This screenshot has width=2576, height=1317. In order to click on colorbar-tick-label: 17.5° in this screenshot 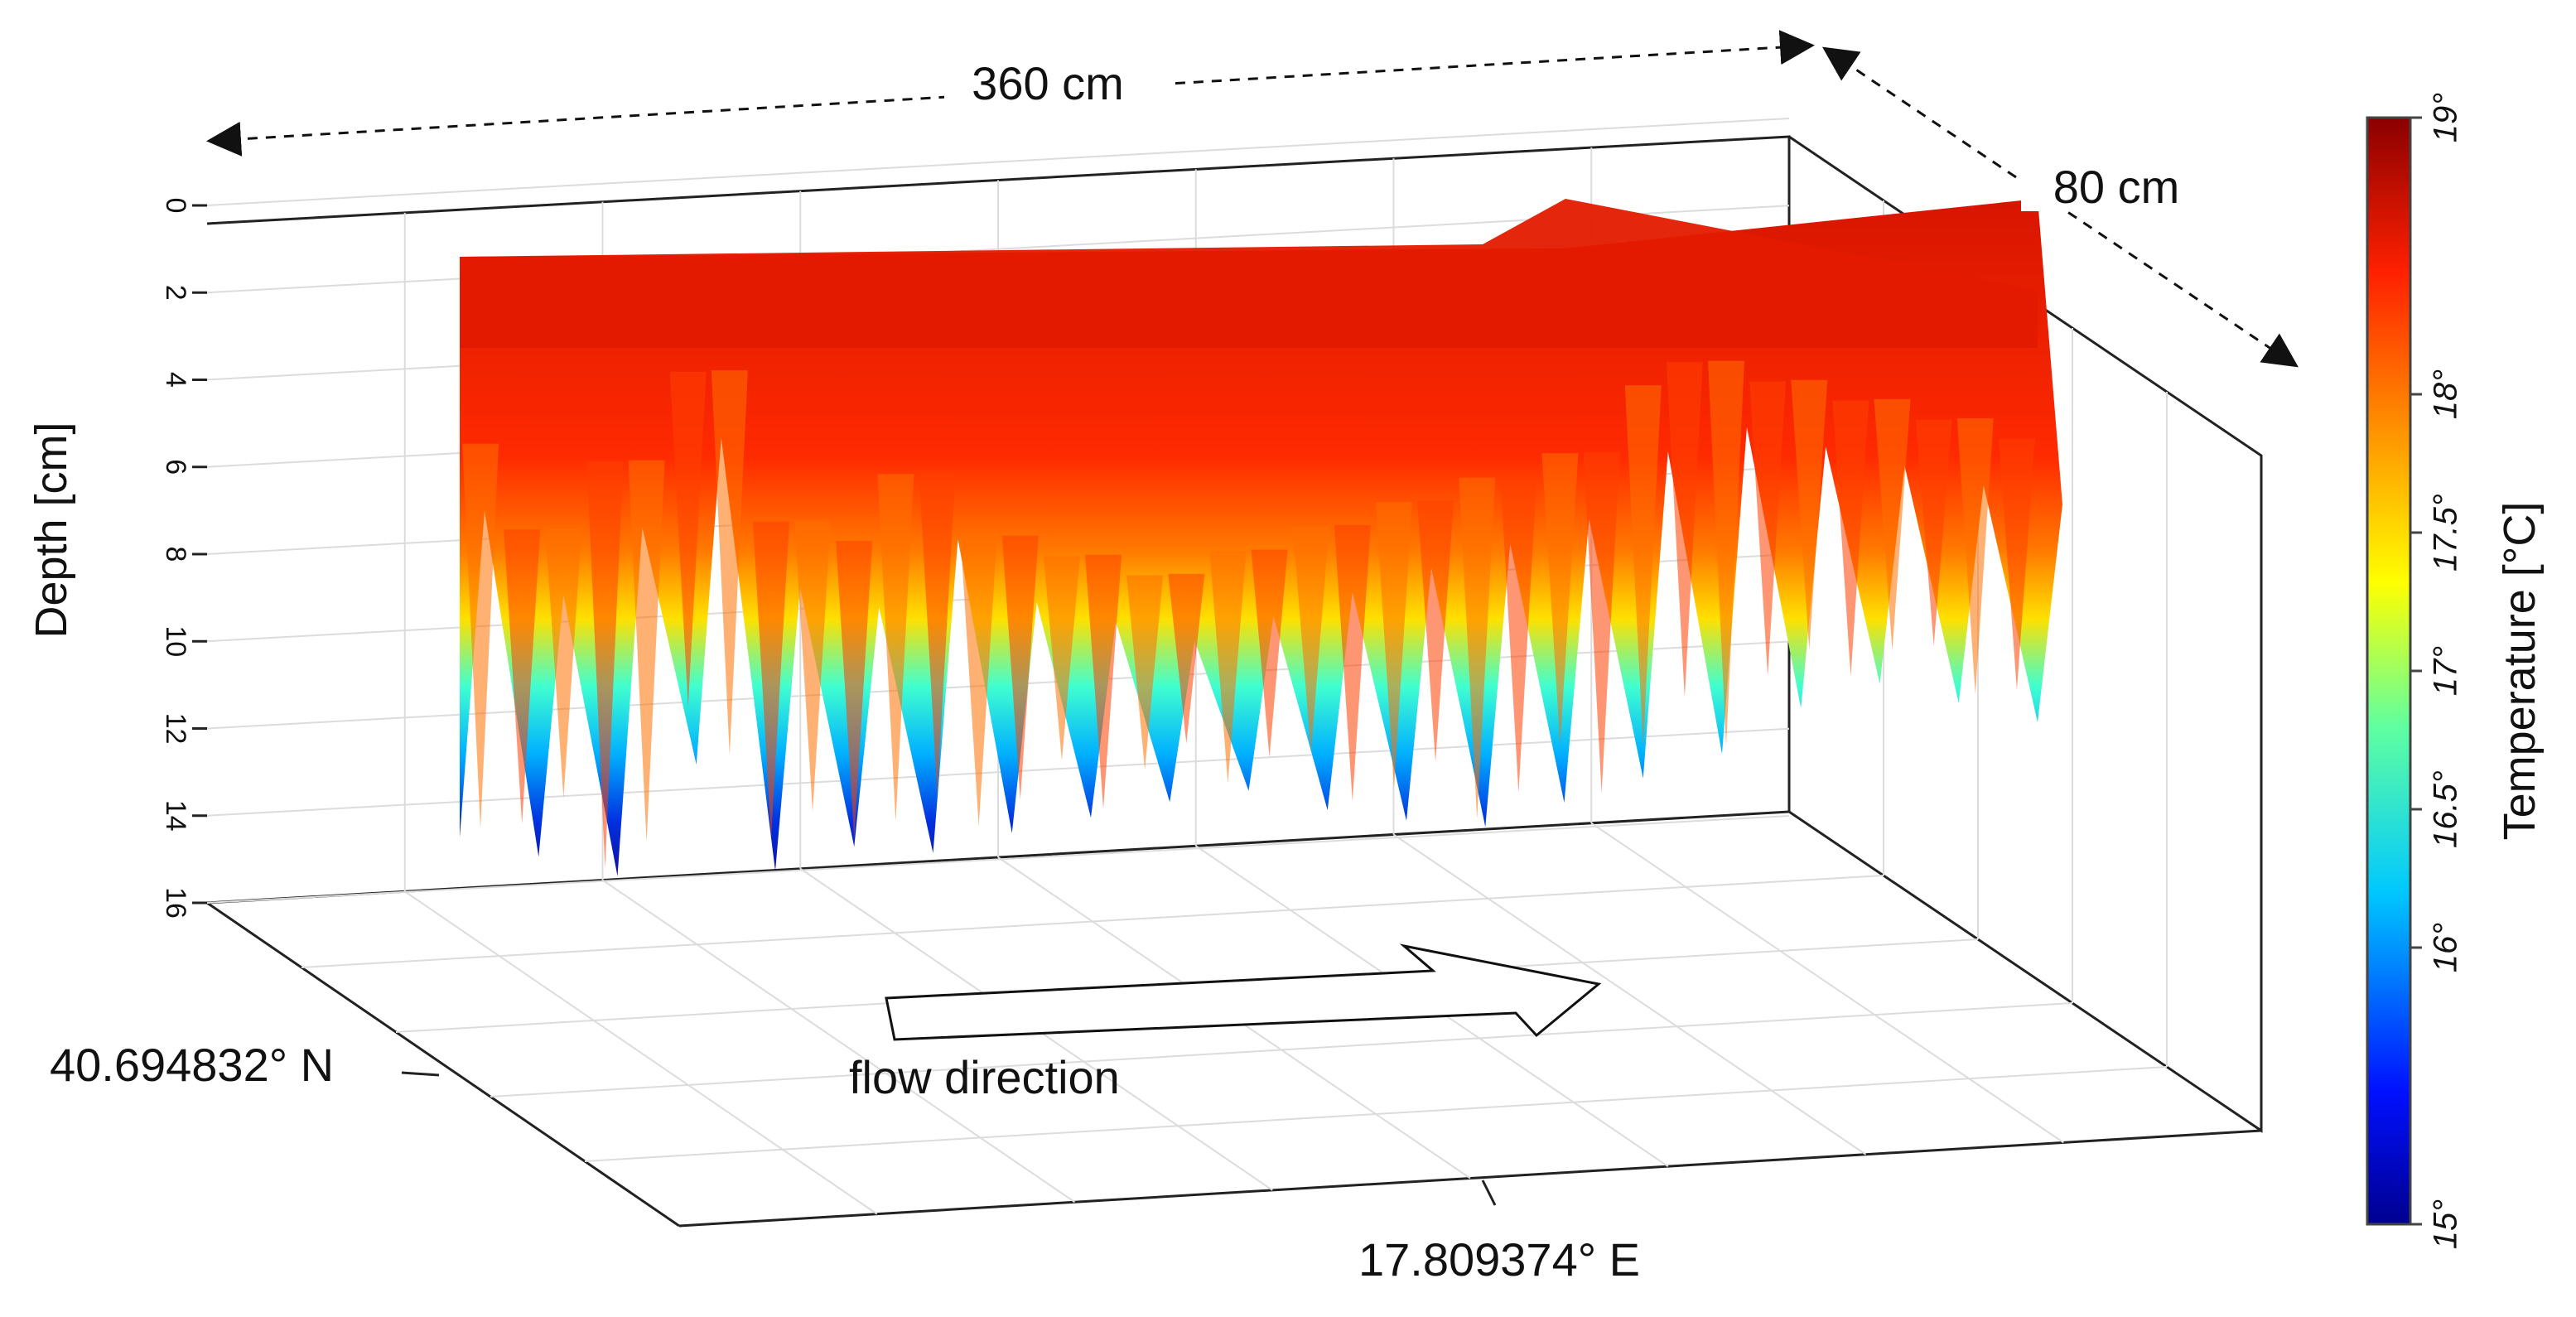, I will do `click(2446, 533)`.